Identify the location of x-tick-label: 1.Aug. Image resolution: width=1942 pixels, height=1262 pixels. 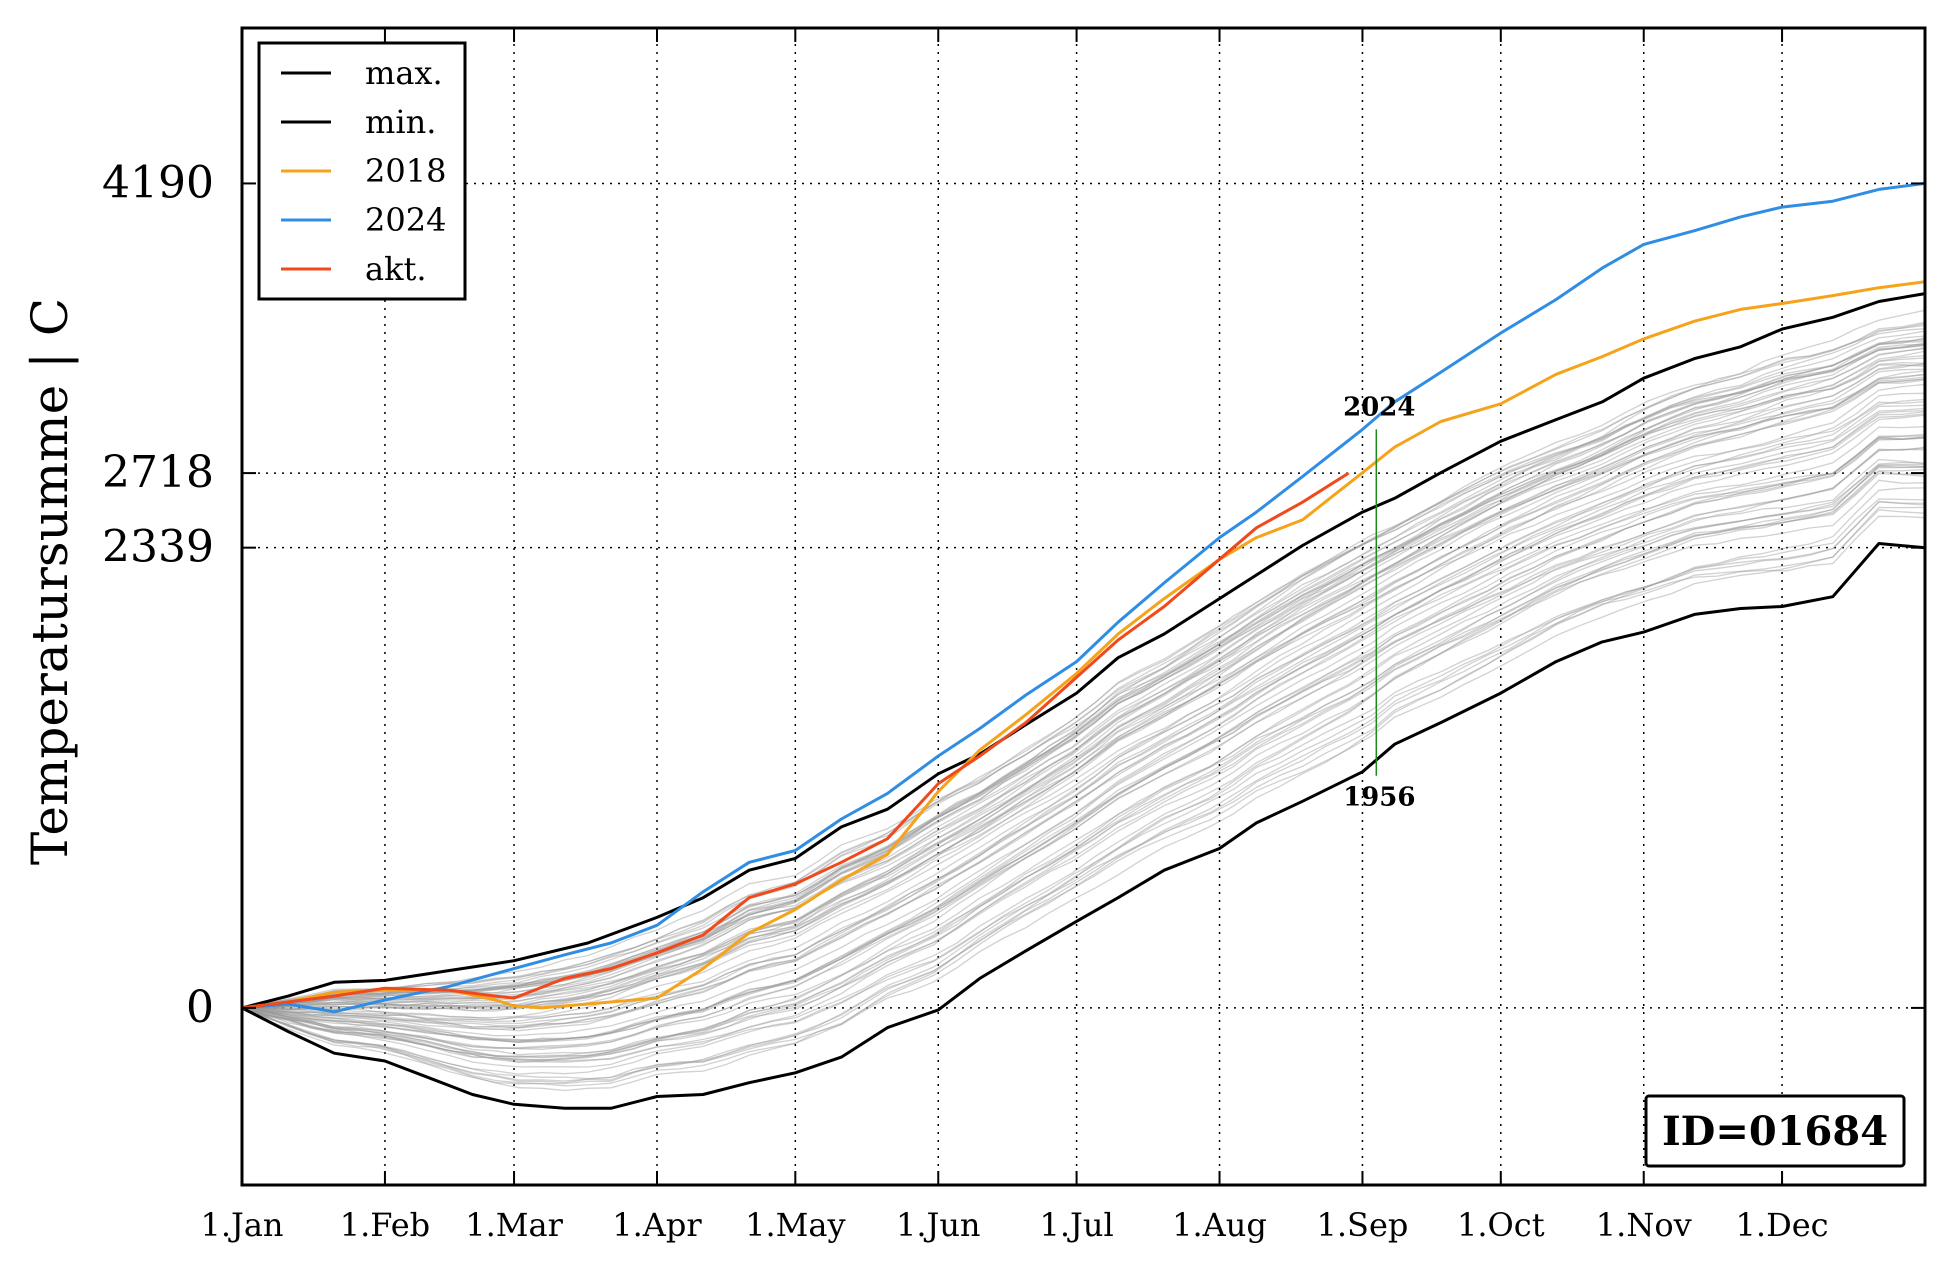
(1219, 1225).